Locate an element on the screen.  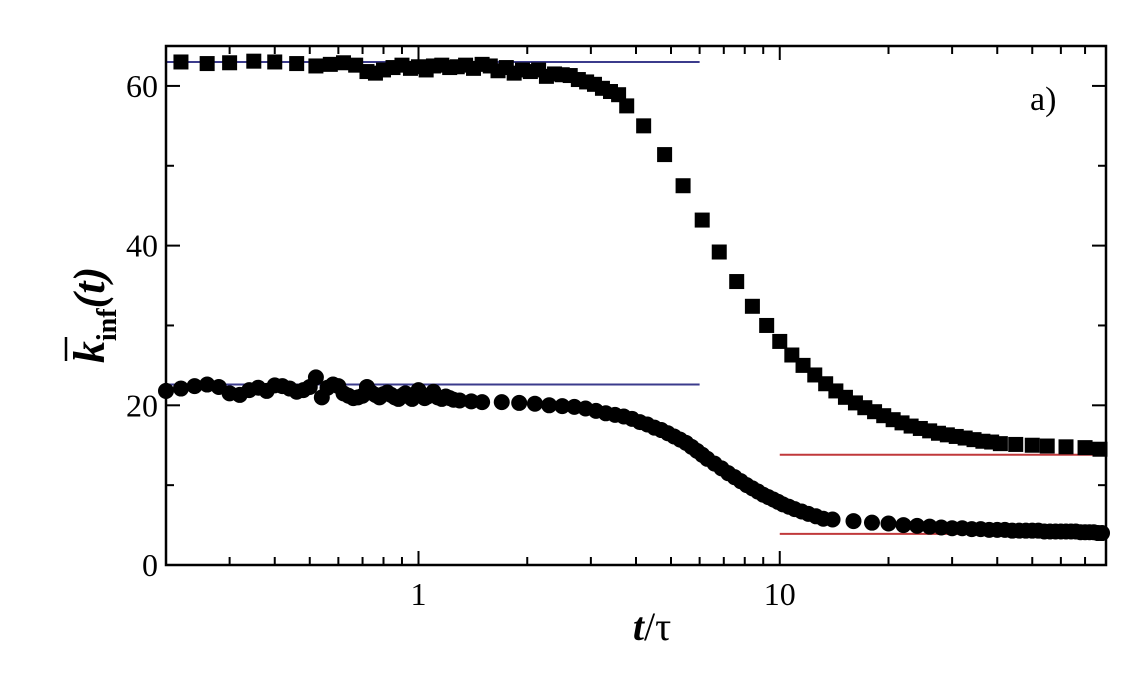
x-axis-title: t/τ is located at coordinates (652, 626).